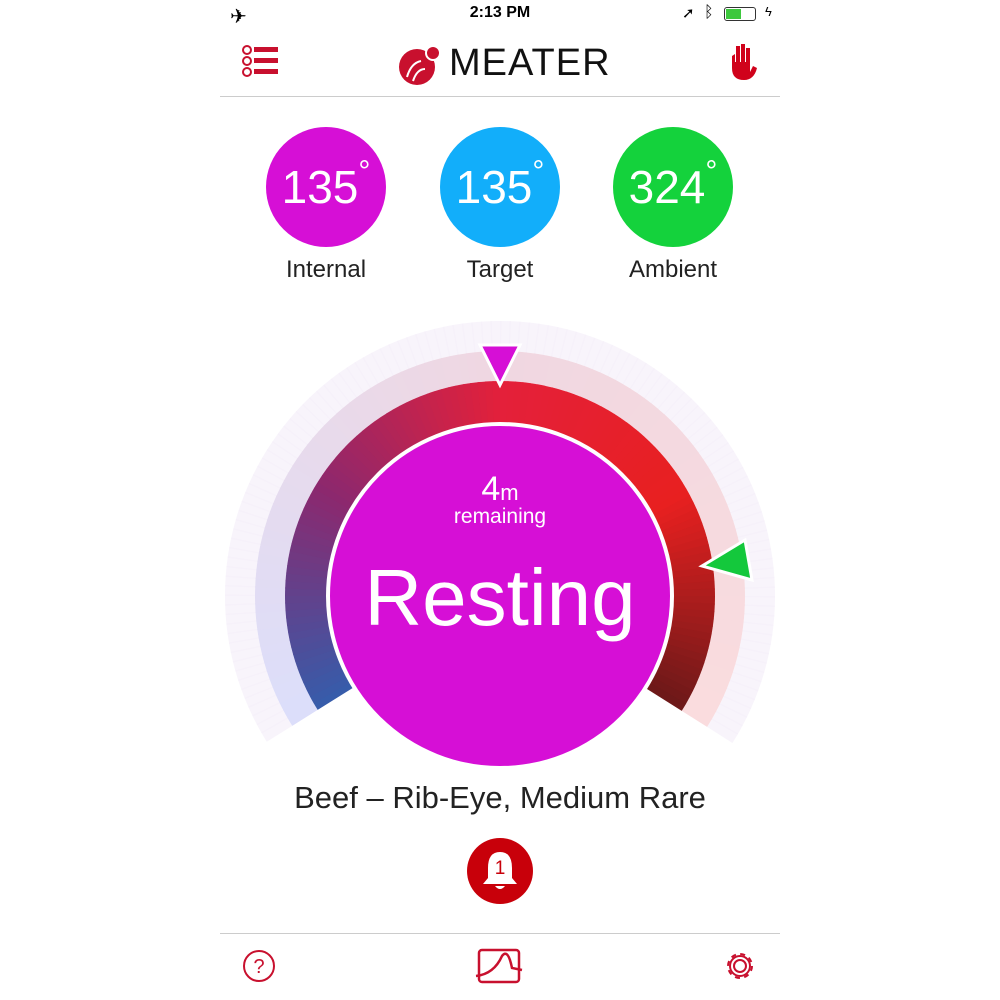  Describe the element at coordinates (500, 797) in the screenshot. I see `cook-name: Beef – Rib-Eye, Medium Rare` at that location.